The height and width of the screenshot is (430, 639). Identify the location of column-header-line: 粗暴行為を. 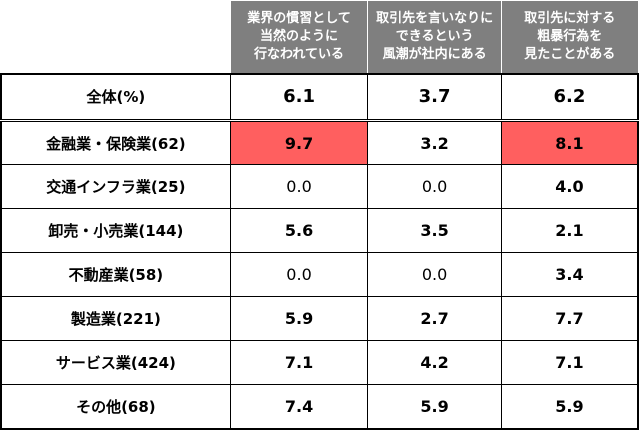
(570, 36).